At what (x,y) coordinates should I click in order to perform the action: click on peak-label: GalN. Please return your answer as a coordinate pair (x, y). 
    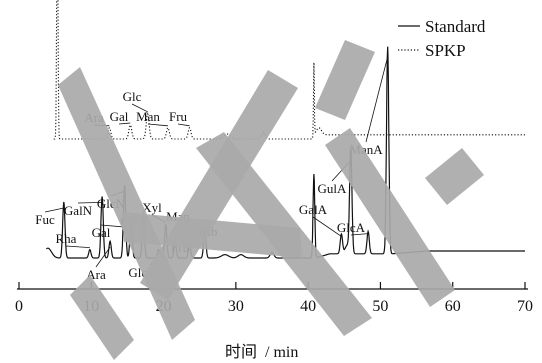
    Looking at the image, I should click on (78, 210).